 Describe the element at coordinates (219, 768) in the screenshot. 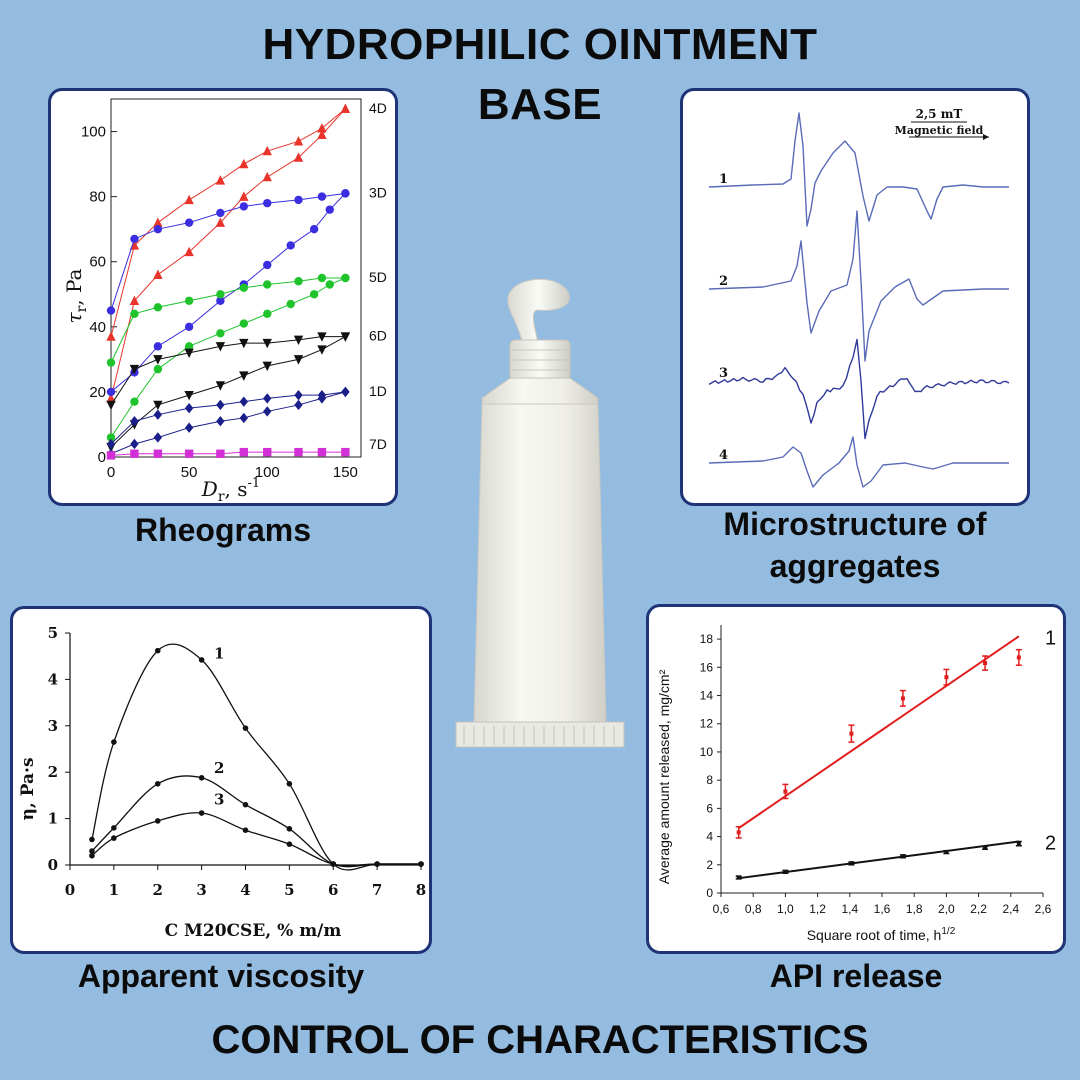

I see `series-label: 2` at that location.